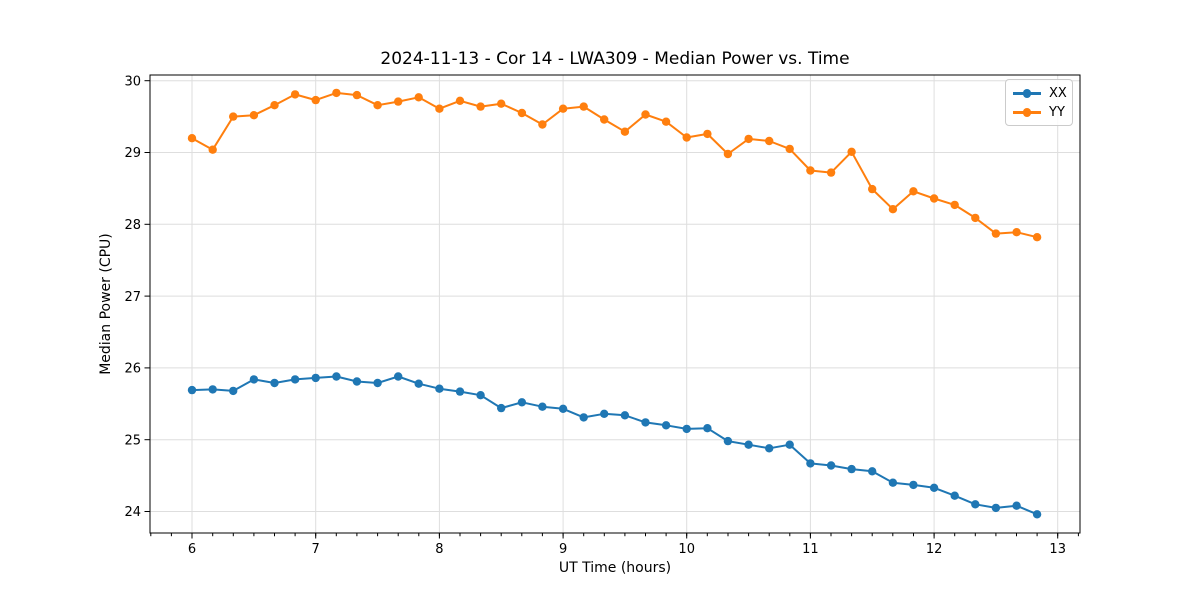 This screenshot has height=600, width=1200. I want to click on y-tick-label: 30, so click(132, 81).